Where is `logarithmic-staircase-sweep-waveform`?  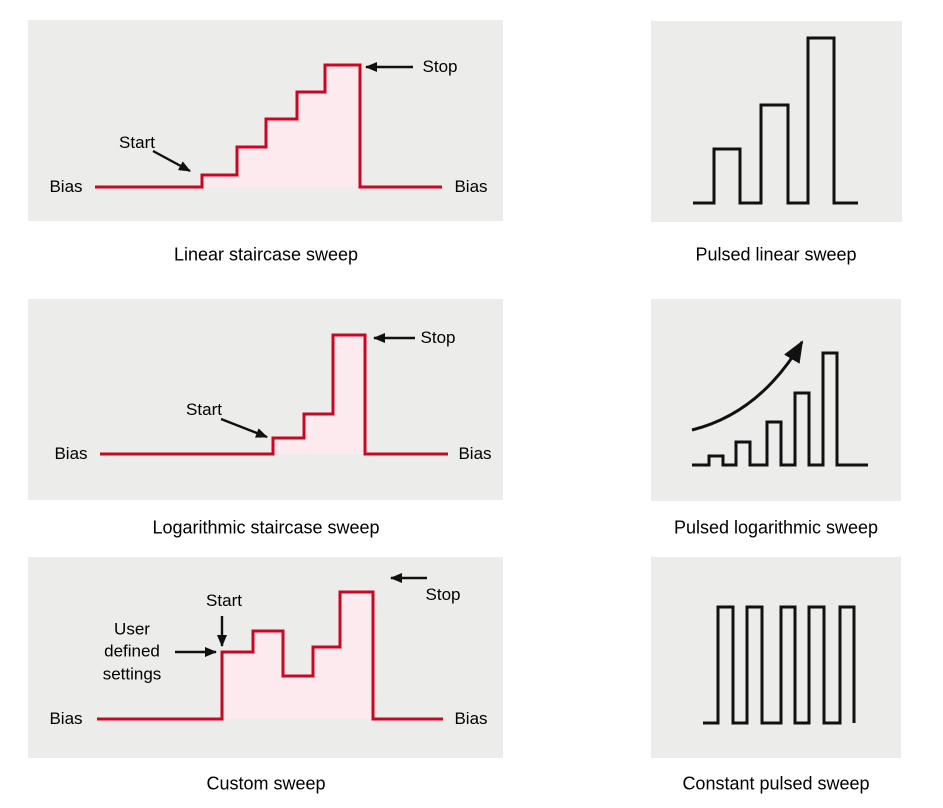 logarithmic-staircase-sweep-waveform is located at coordinates (274, 394).